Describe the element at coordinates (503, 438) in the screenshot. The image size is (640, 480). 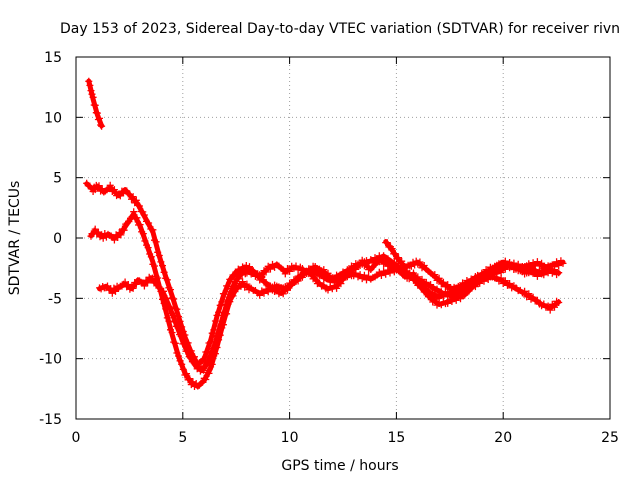
I see `x-tick-label: 20` at that location.